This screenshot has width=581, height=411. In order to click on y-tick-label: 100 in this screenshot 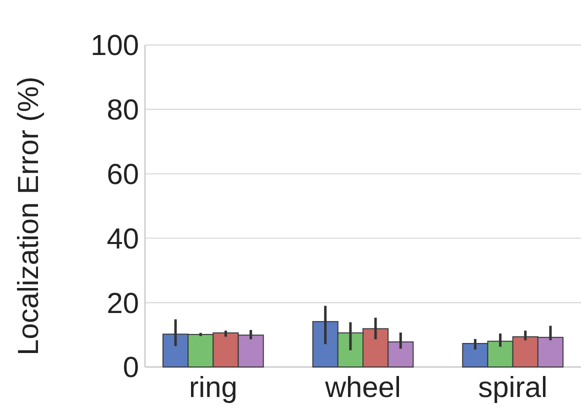, I will do `click(114, 46)`.